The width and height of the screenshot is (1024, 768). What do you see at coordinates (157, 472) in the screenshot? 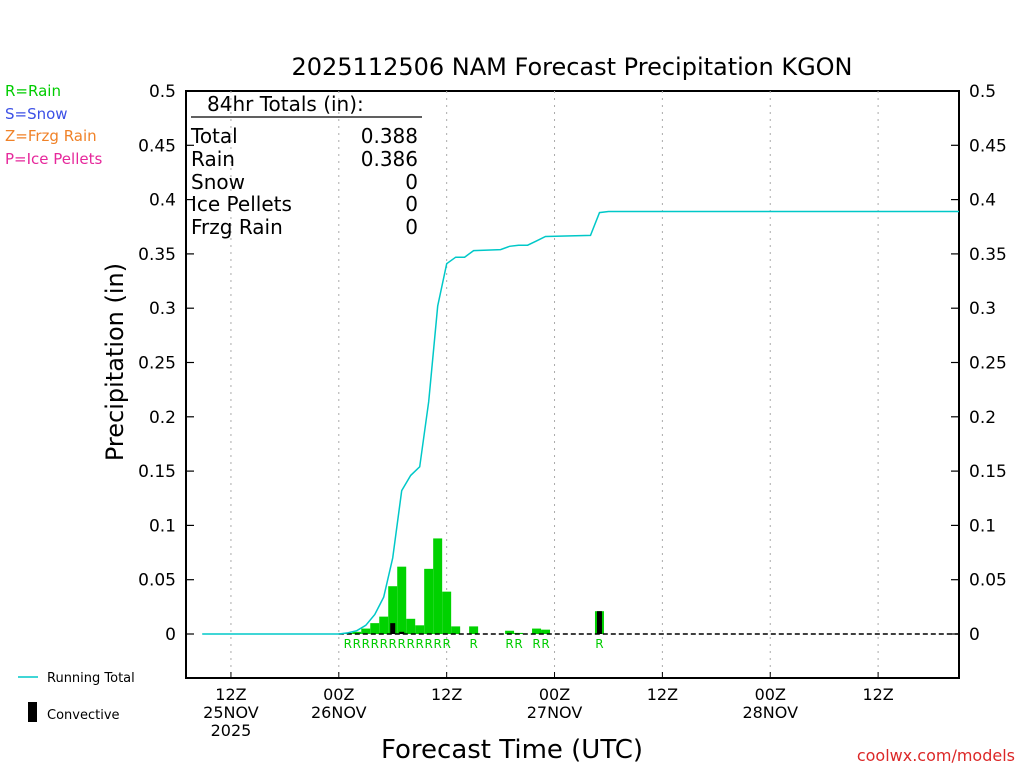
I see `y-tick-label-left-3: 0.15` at bounding box center [157, 472].